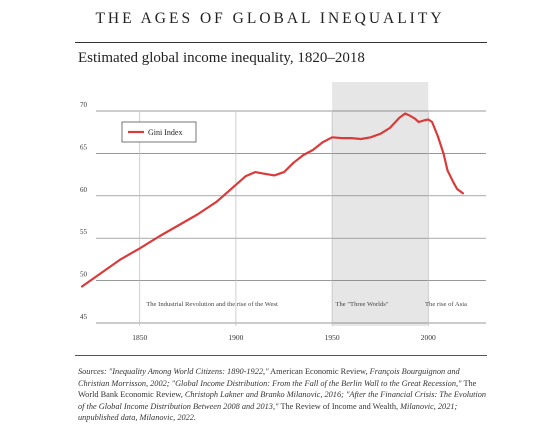  I want to click on sources-part: American Economic Review,, so click(319, 371).